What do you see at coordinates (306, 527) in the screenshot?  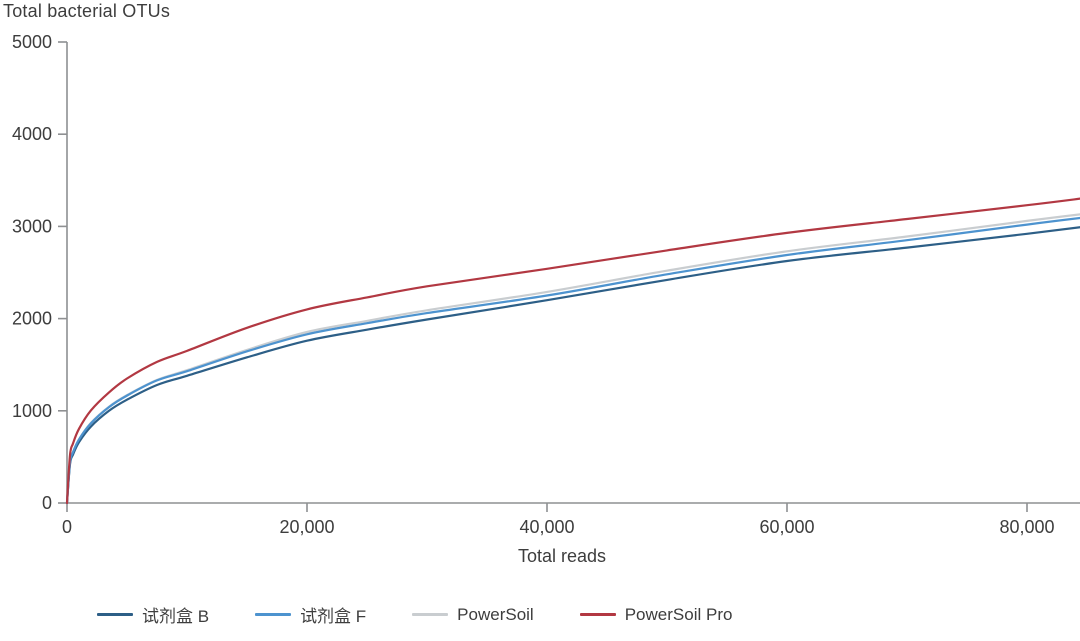 I see `x-tick-label: 20,000` at bounding box center [306, 527].